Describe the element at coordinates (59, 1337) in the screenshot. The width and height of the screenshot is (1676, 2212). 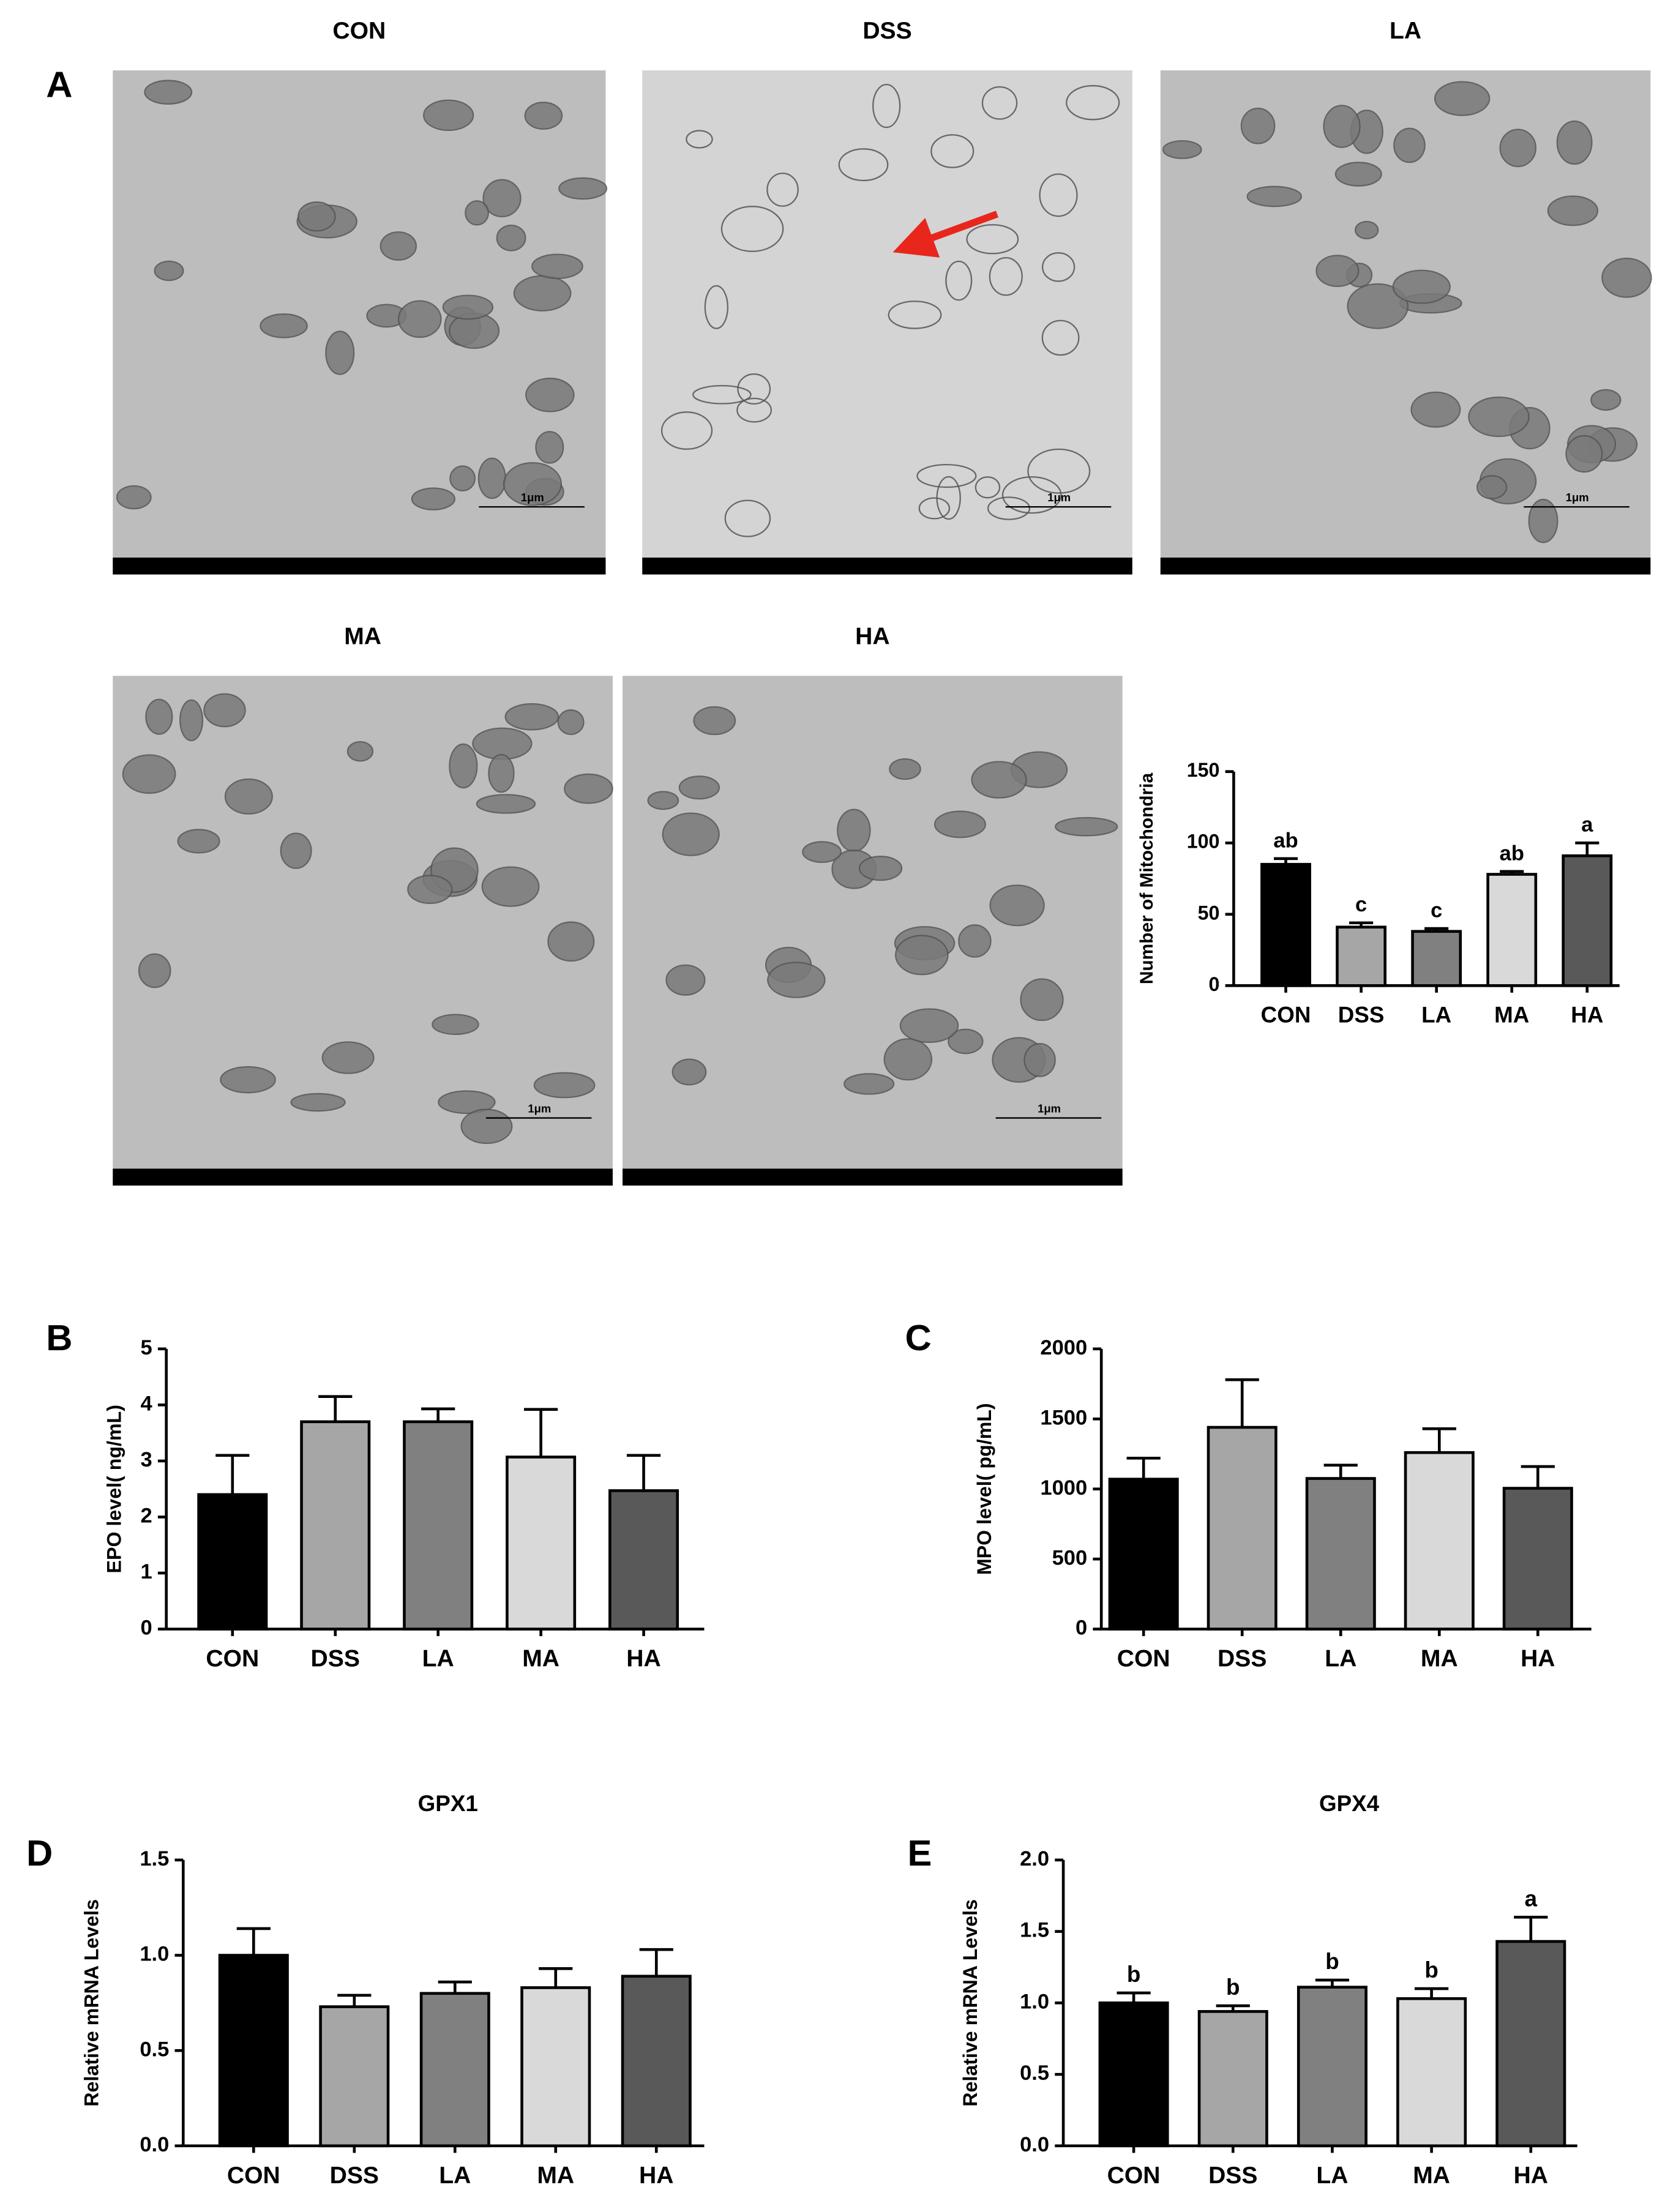
I see `panel-letter: B` at that location.